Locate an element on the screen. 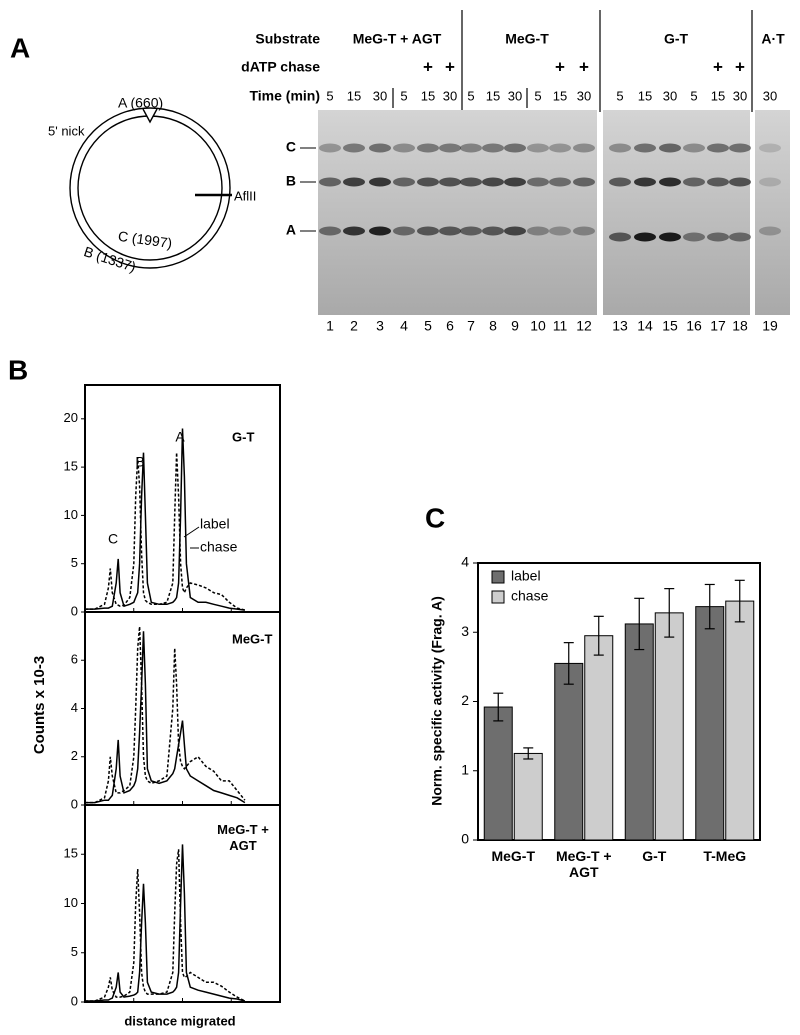 The image size is (800, 1035). x-tick-label: G-T is located at coordinates (654, 856).